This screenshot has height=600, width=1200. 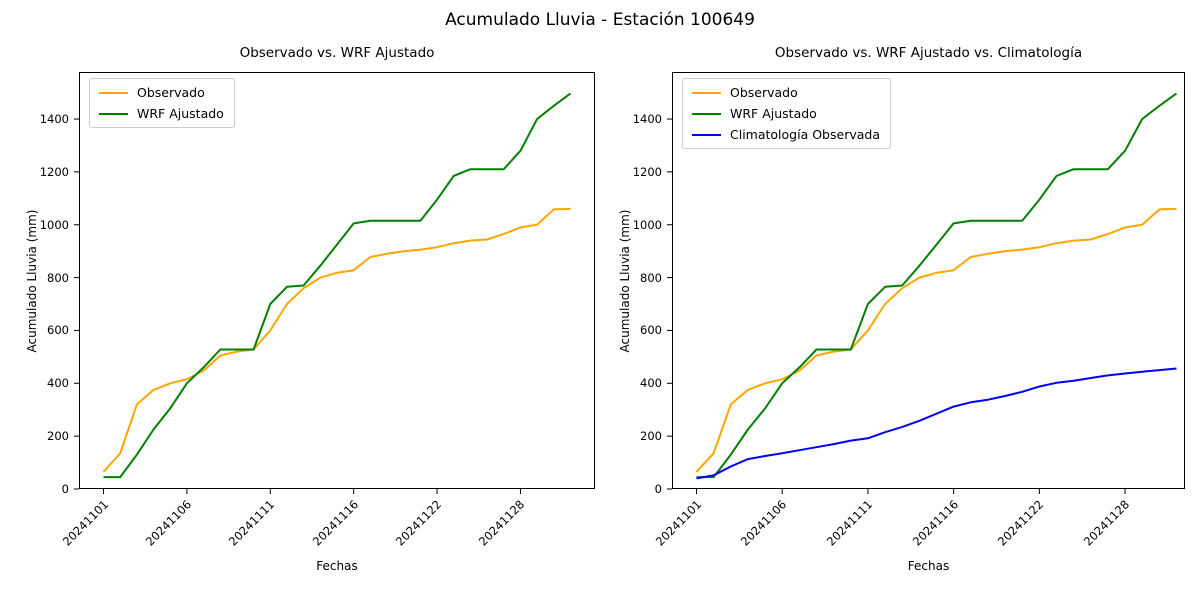 I want to click on left-chart-title: Observado vs. WRF Ajustado, so click(x=337, y=53).